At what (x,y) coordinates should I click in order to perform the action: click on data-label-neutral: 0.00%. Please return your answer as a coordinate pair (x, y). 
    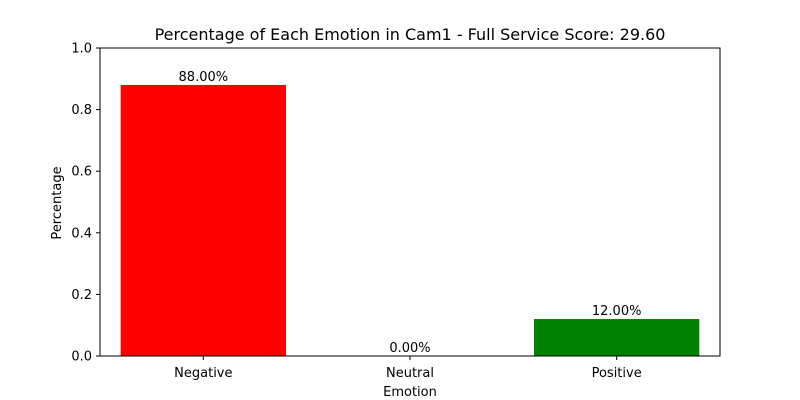
    Looking at the image, I should click on (409, 348).